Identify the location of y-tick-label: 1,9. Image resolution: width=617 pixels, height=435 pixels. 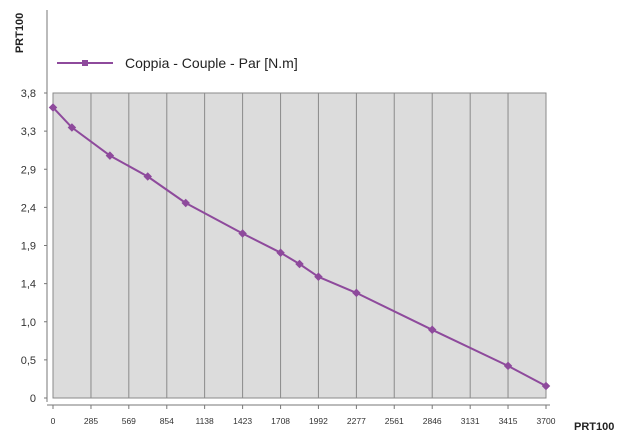
(28, 247).